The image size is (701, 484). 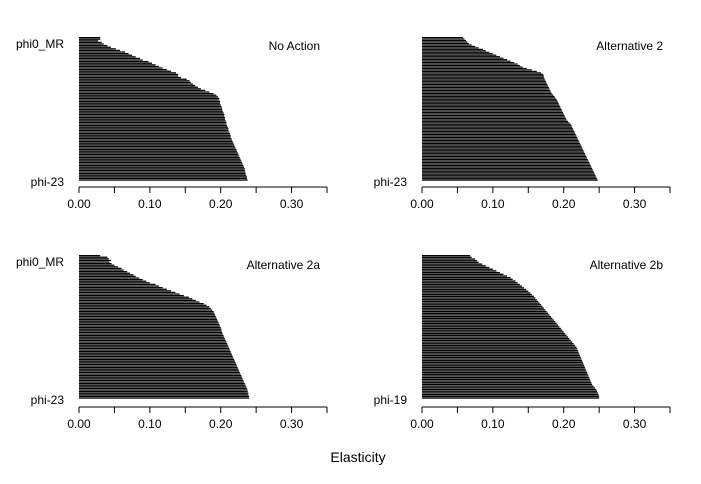 I want to click on last-row-label: phi-19, so click(x=391, y=400).